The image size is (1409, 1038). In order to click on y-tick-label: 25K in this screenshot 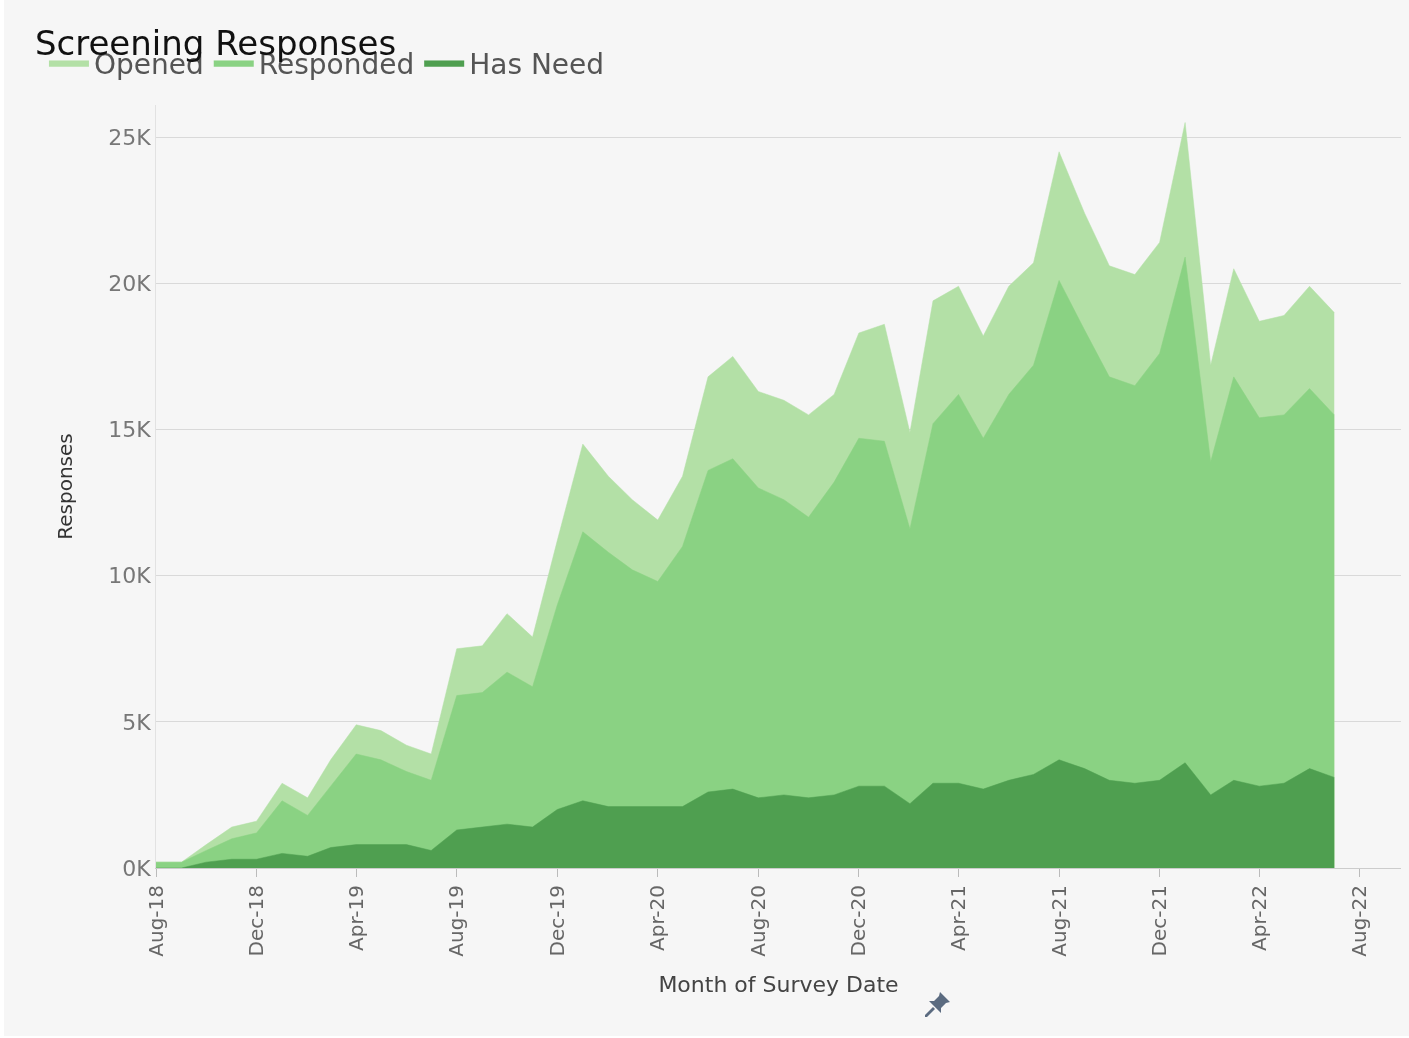, I will do `click(130, 137)`.